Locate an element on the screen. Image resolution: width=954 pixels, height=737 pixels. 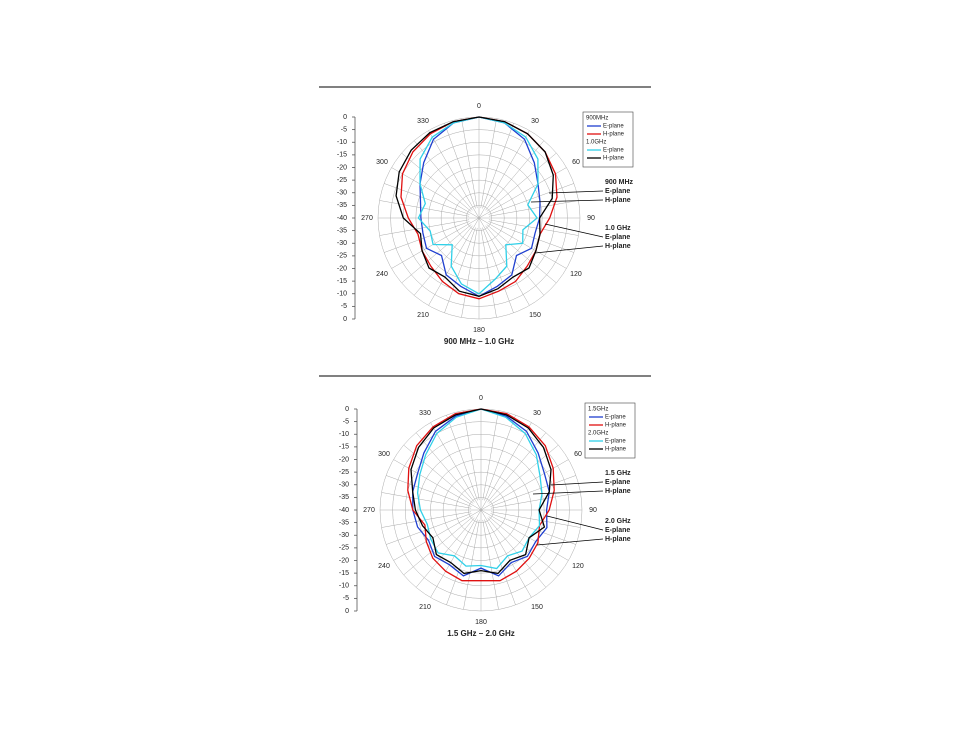
annotation: 1.0 GHz is located at coordinates (618, 228).